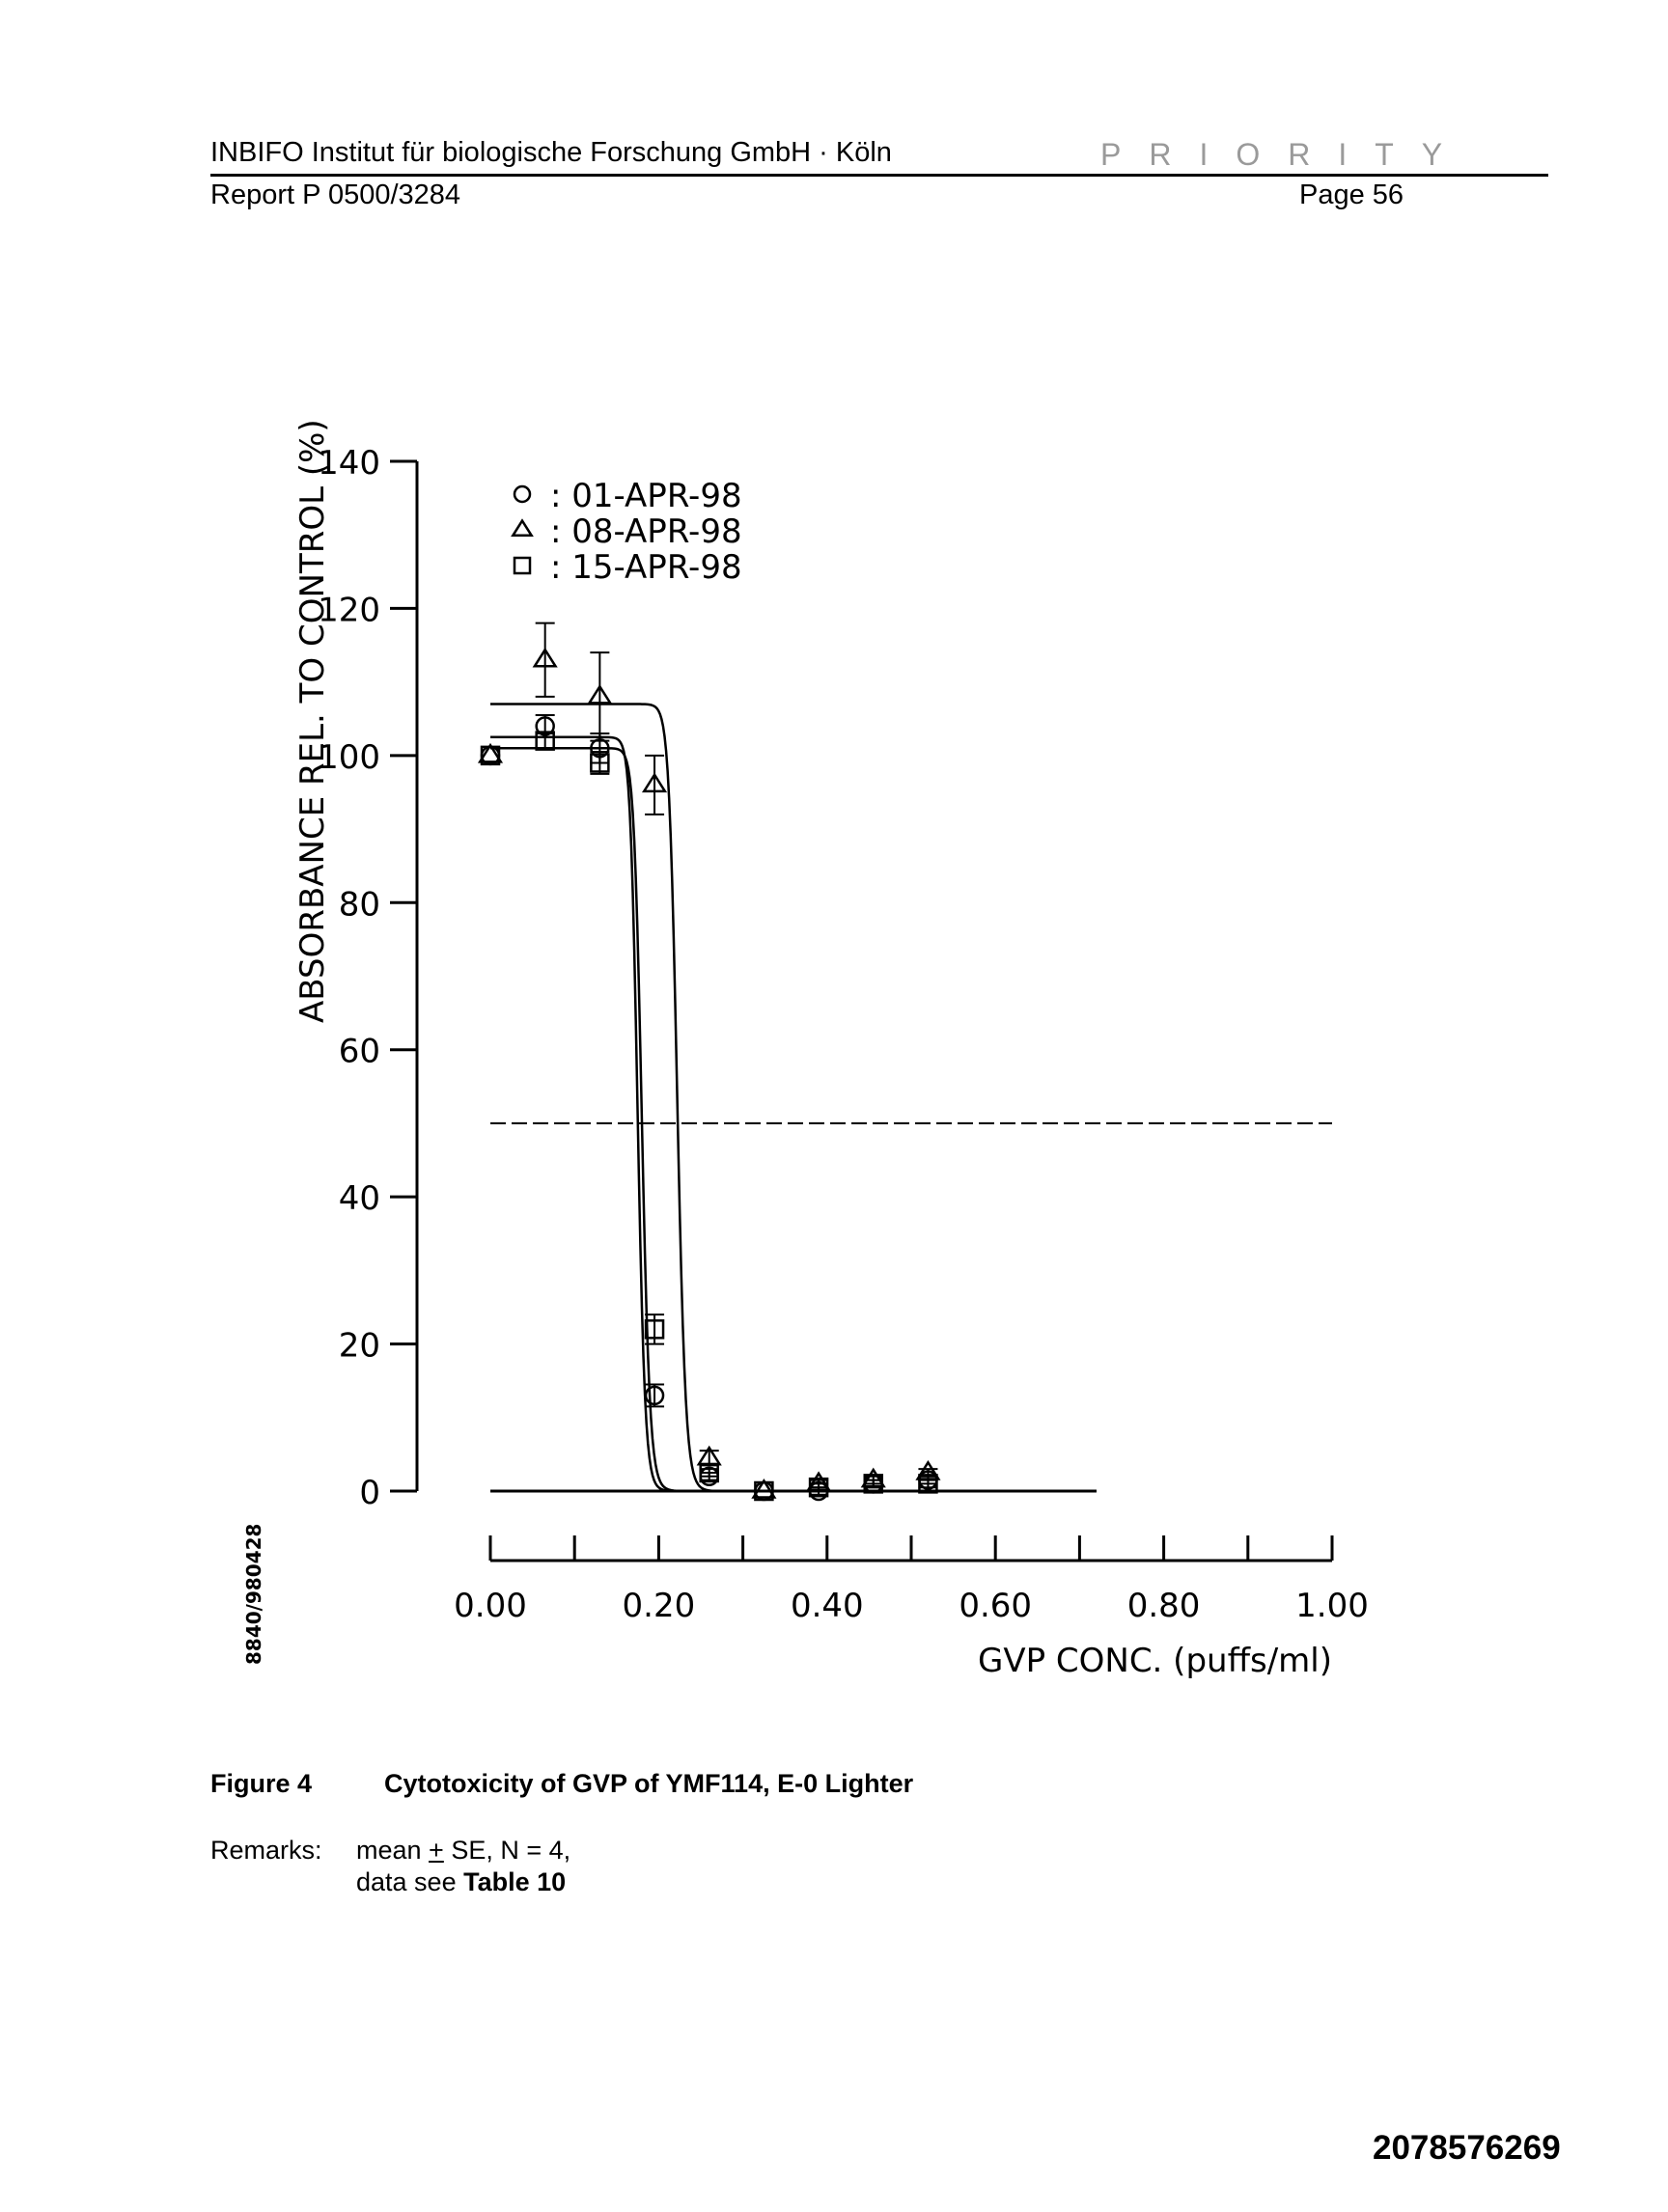 The height and width of the screenshot is (2212, 1668). I want to click on x-axis-label: GVP CONC. (puffs/ml), so click(1155, 1661).